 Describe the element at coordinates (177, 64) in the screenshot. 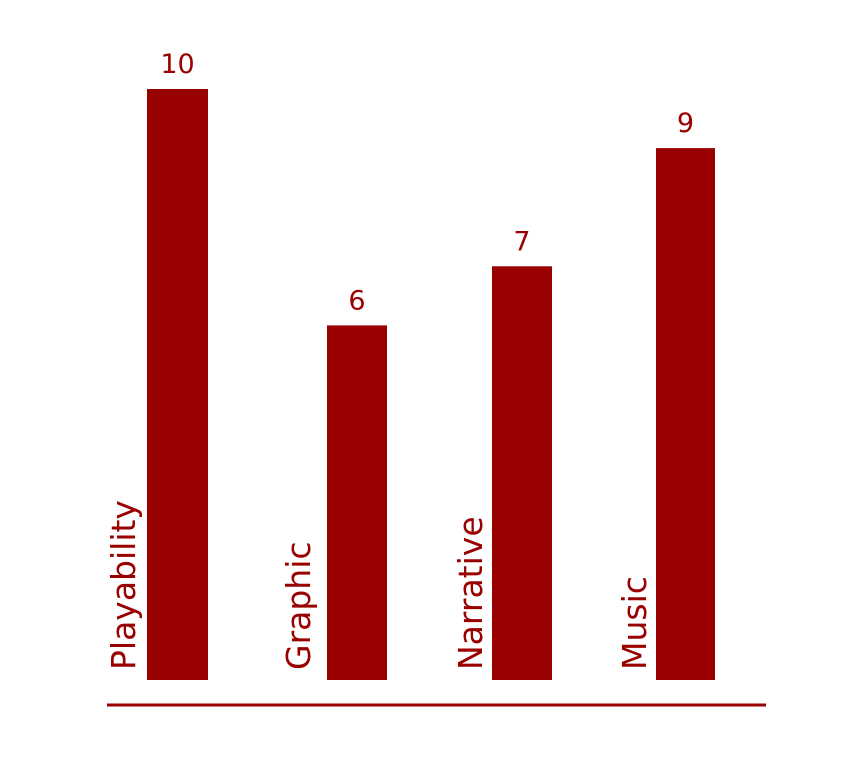

I see `value-label-playability: 10` at that location.